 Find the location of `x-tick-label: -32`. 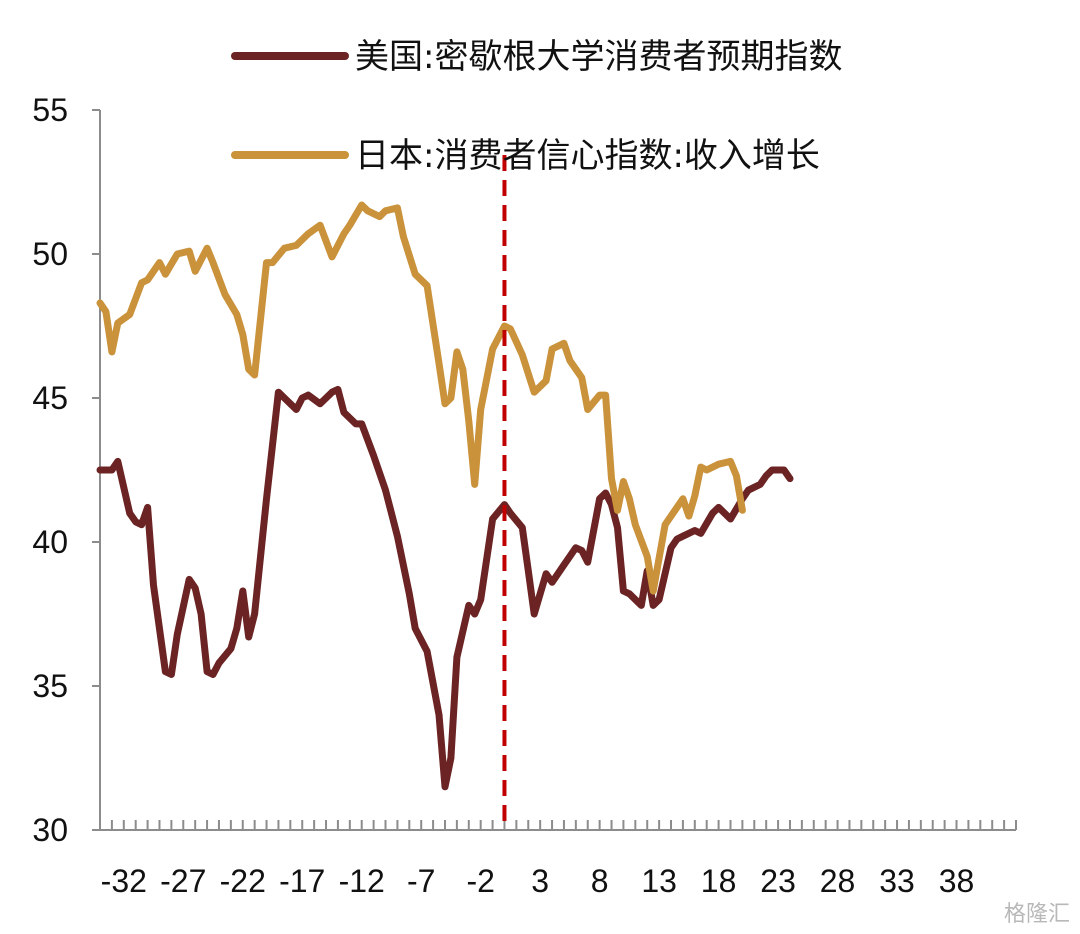

x-tick-label: -32 is located at coordinates (124, 881).